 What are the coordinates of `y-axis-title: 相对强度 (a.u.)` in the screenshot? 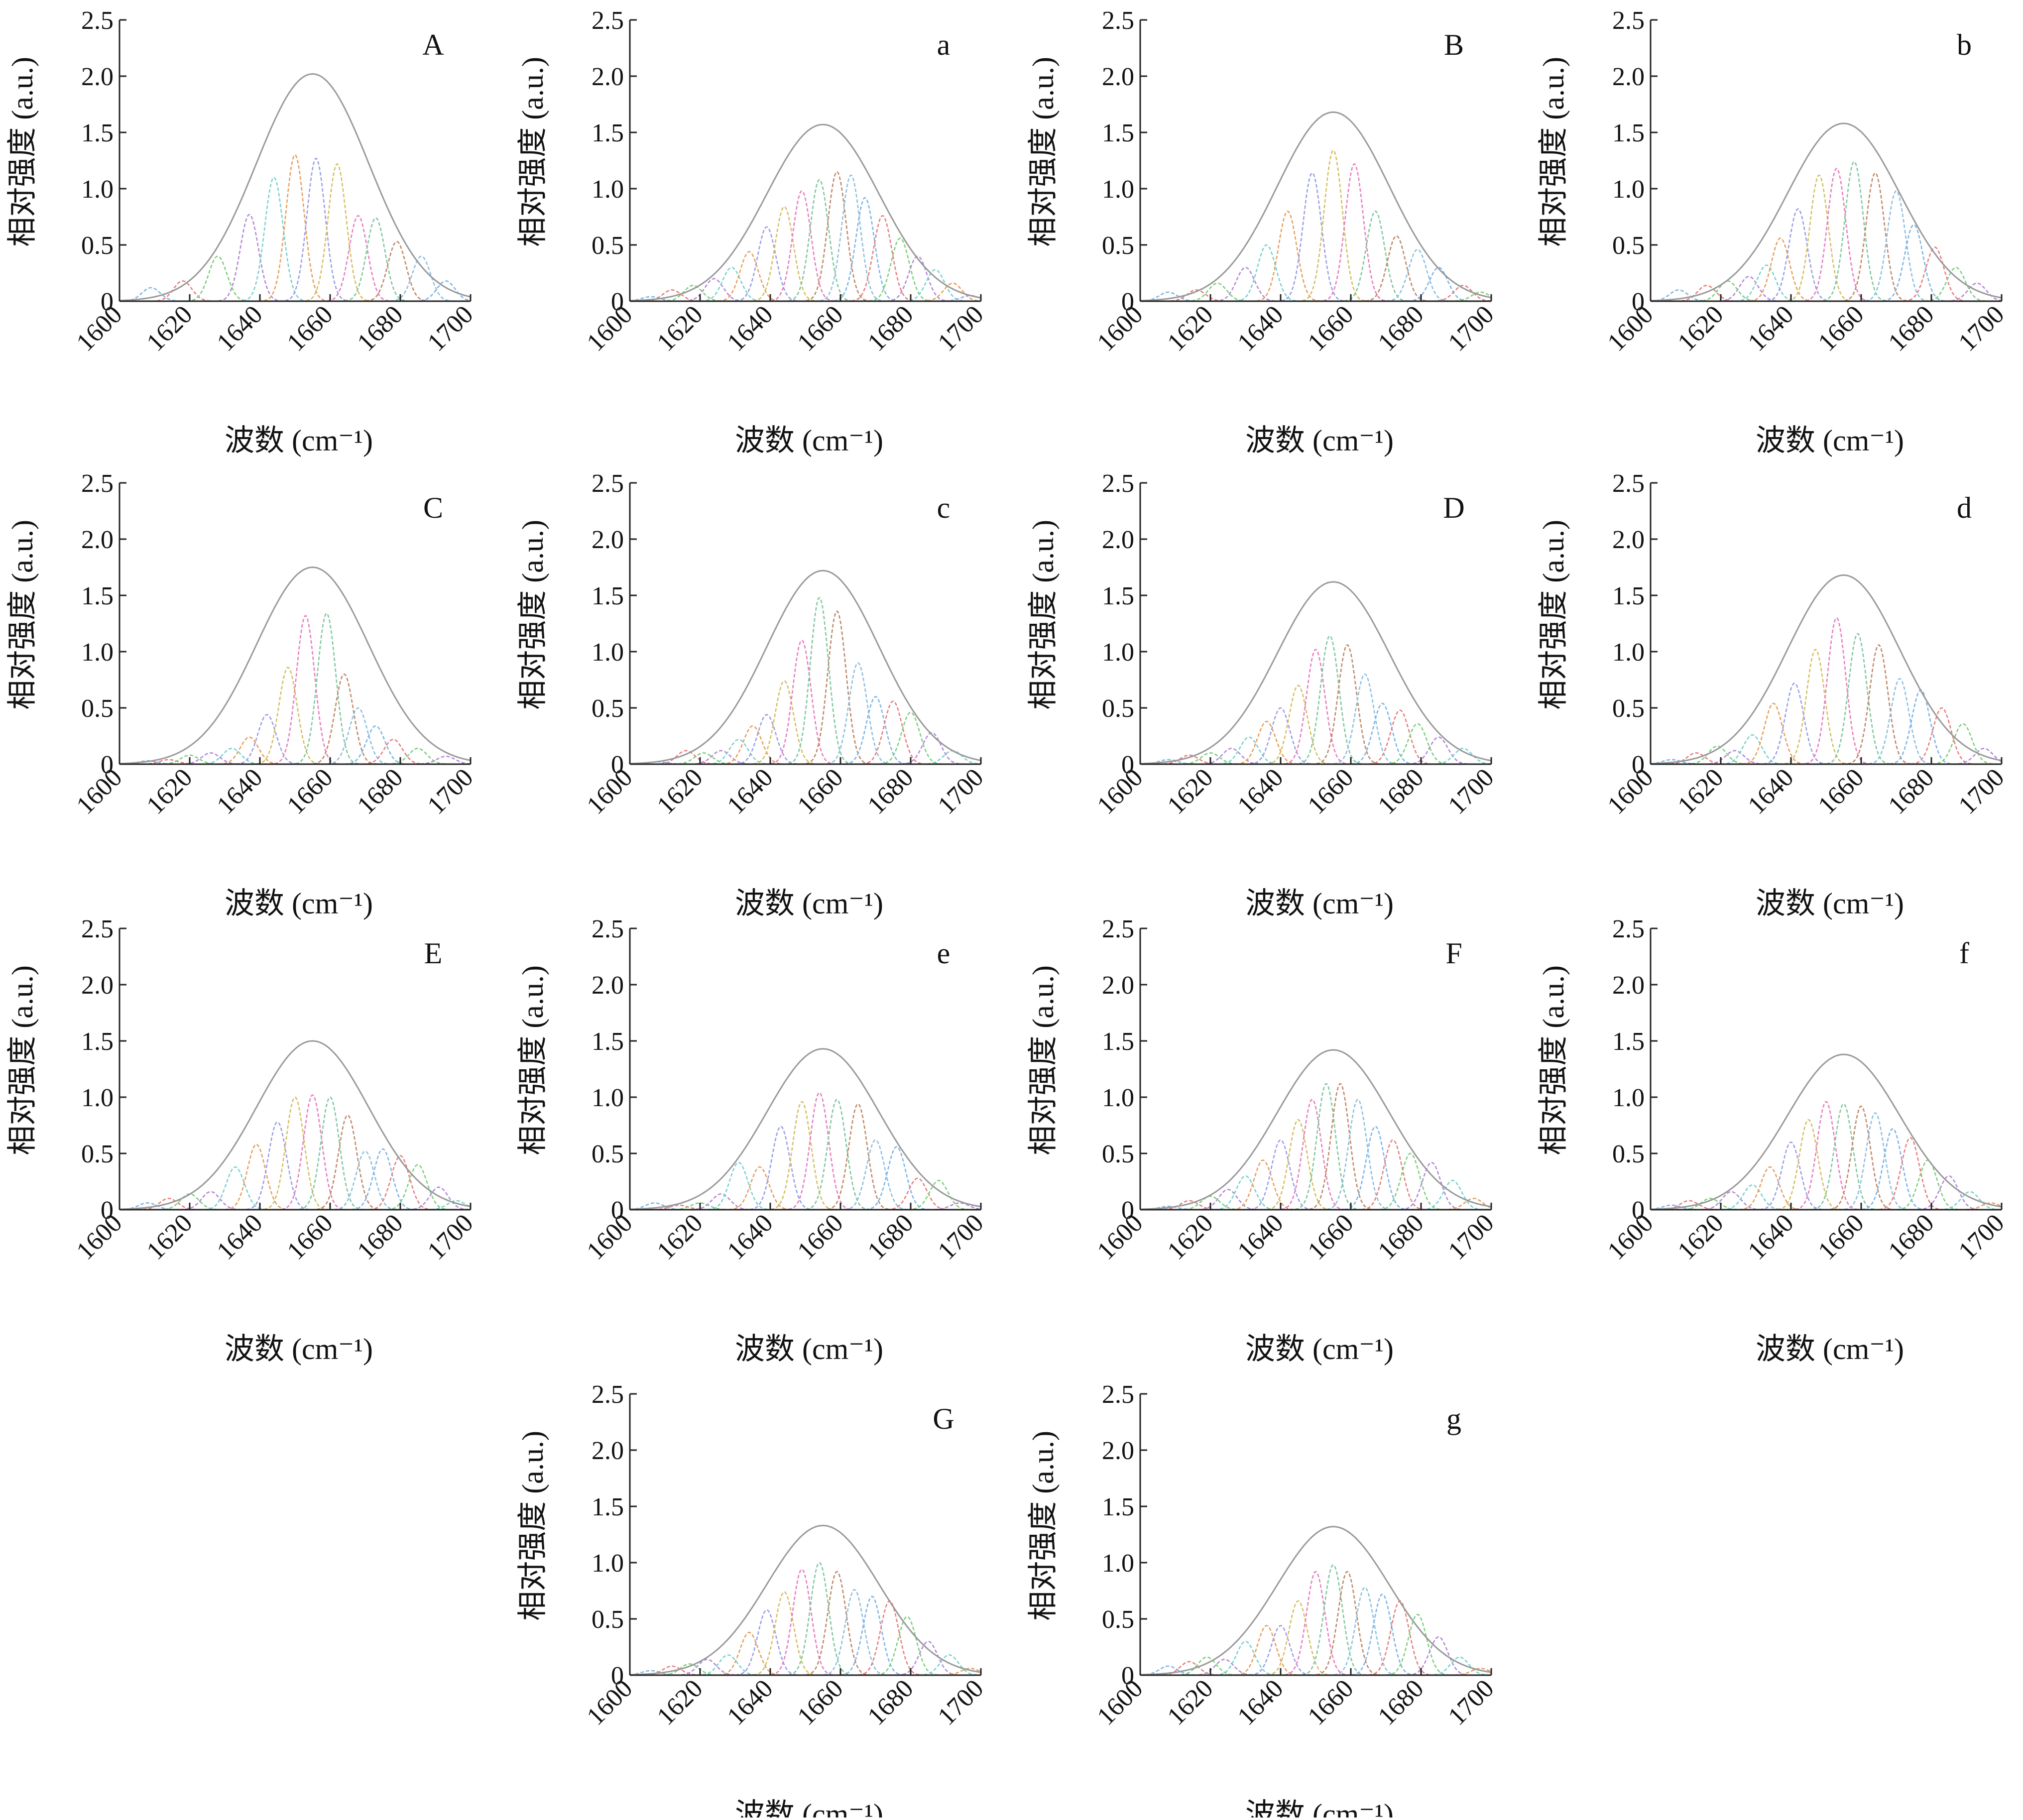 It's located at (22, 152).